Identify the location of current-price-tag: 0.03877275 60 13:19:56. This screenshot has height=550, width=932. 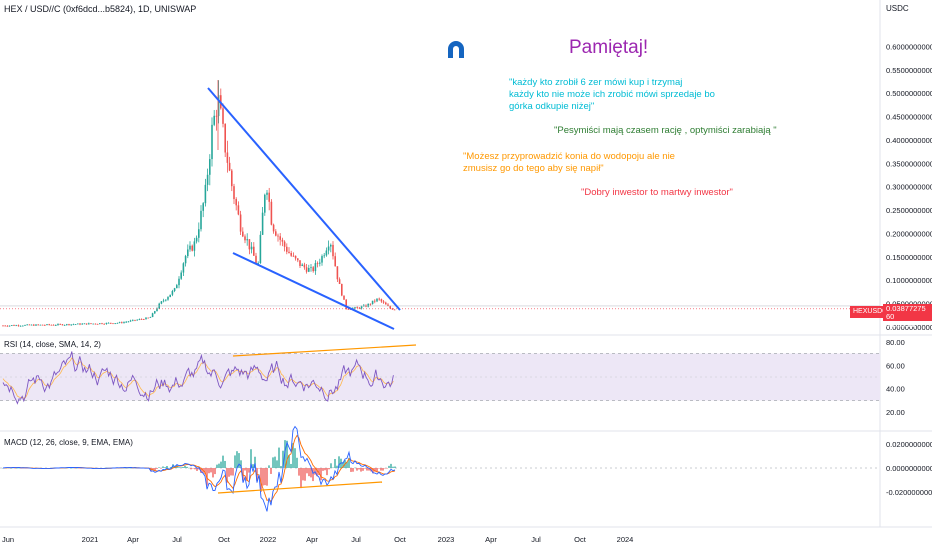
(907, 316).